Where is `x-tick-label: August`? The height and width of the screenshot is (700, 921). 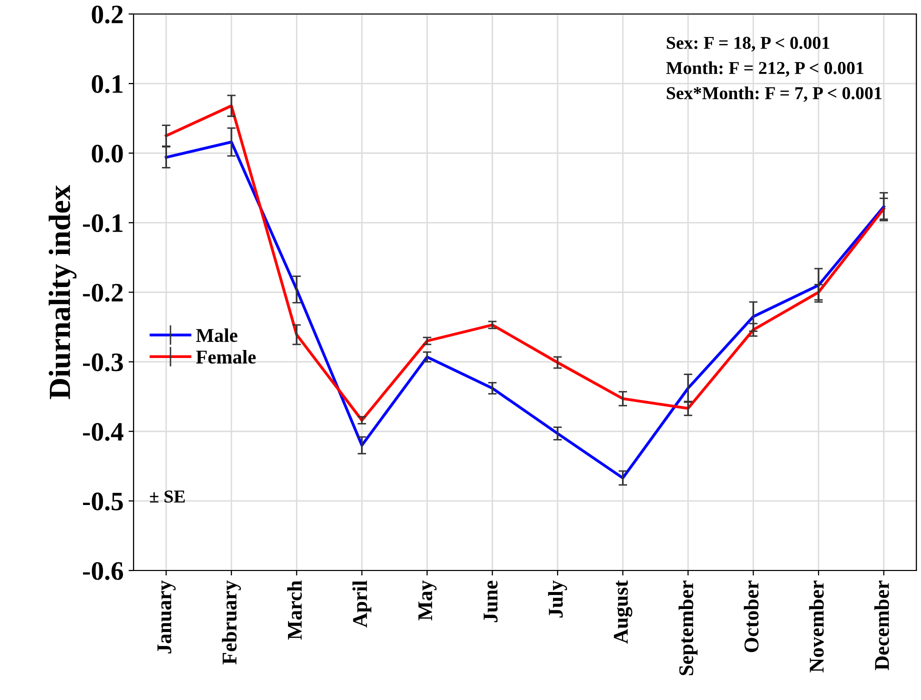
x-tick-label: August is located at coordinates (623, 612).